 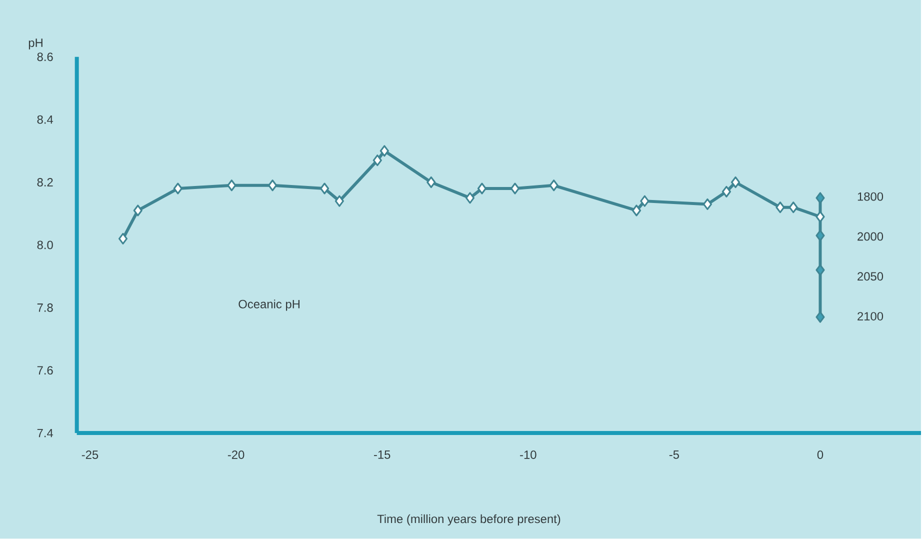 I want to click on y-tick-label: 8.6, so click(x=45, y=57).